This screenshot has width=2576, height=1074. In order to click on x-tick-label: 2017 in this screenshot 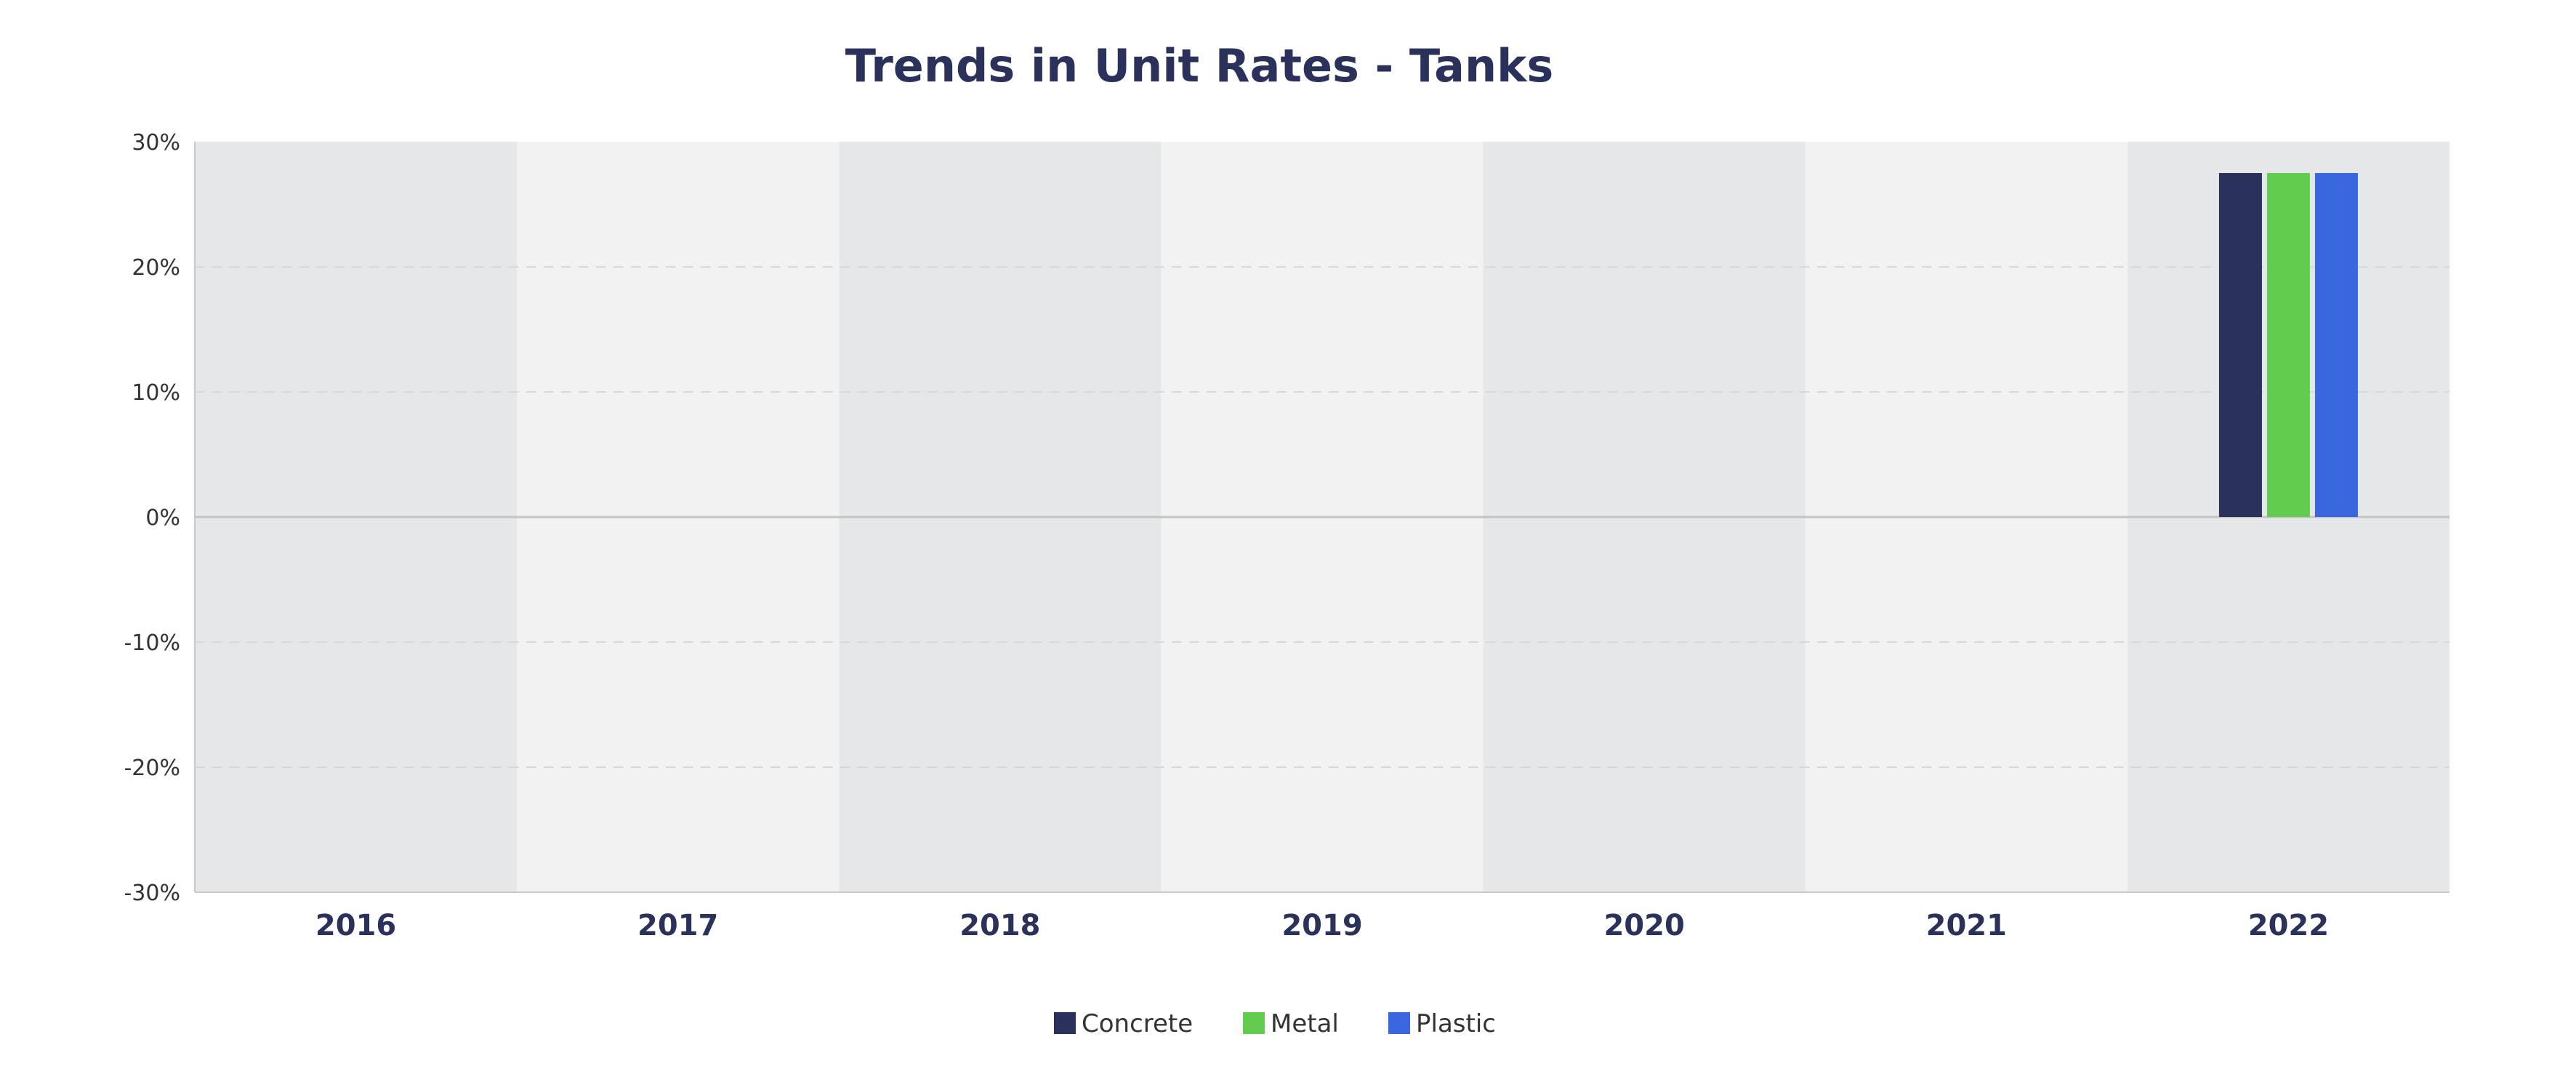, I will do `click(677, 925)`.